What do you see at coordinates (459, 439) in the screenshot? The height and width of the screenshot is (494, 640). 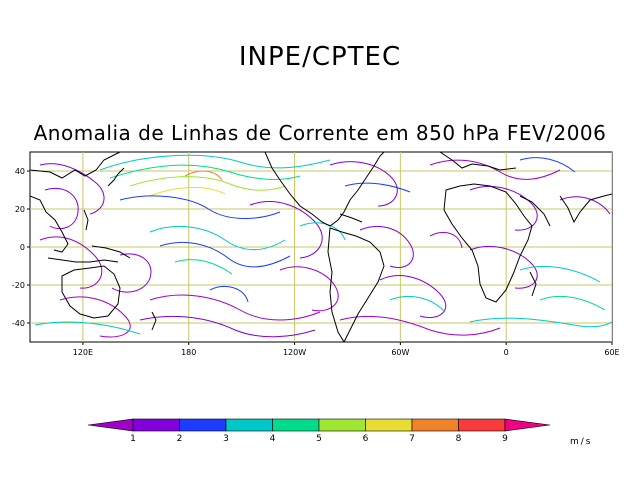 I see `colorbar-label: 8` at bounding box center [459, 439].